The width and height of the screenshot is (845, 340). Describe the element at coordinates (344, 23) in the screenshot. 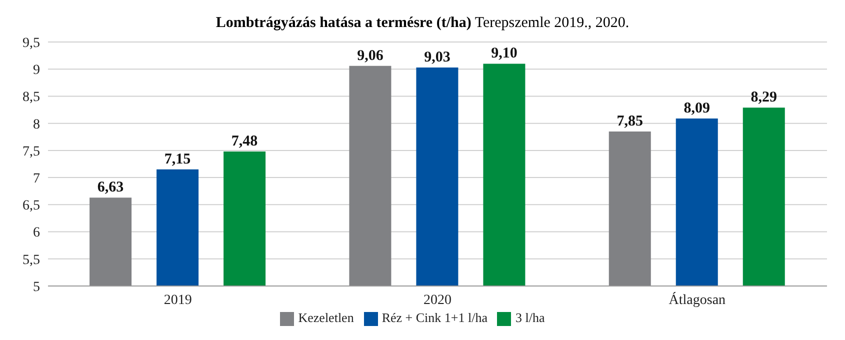

I see `chart-title: Lombtrágyázás hatása a termésre (t/ha)` at that location.